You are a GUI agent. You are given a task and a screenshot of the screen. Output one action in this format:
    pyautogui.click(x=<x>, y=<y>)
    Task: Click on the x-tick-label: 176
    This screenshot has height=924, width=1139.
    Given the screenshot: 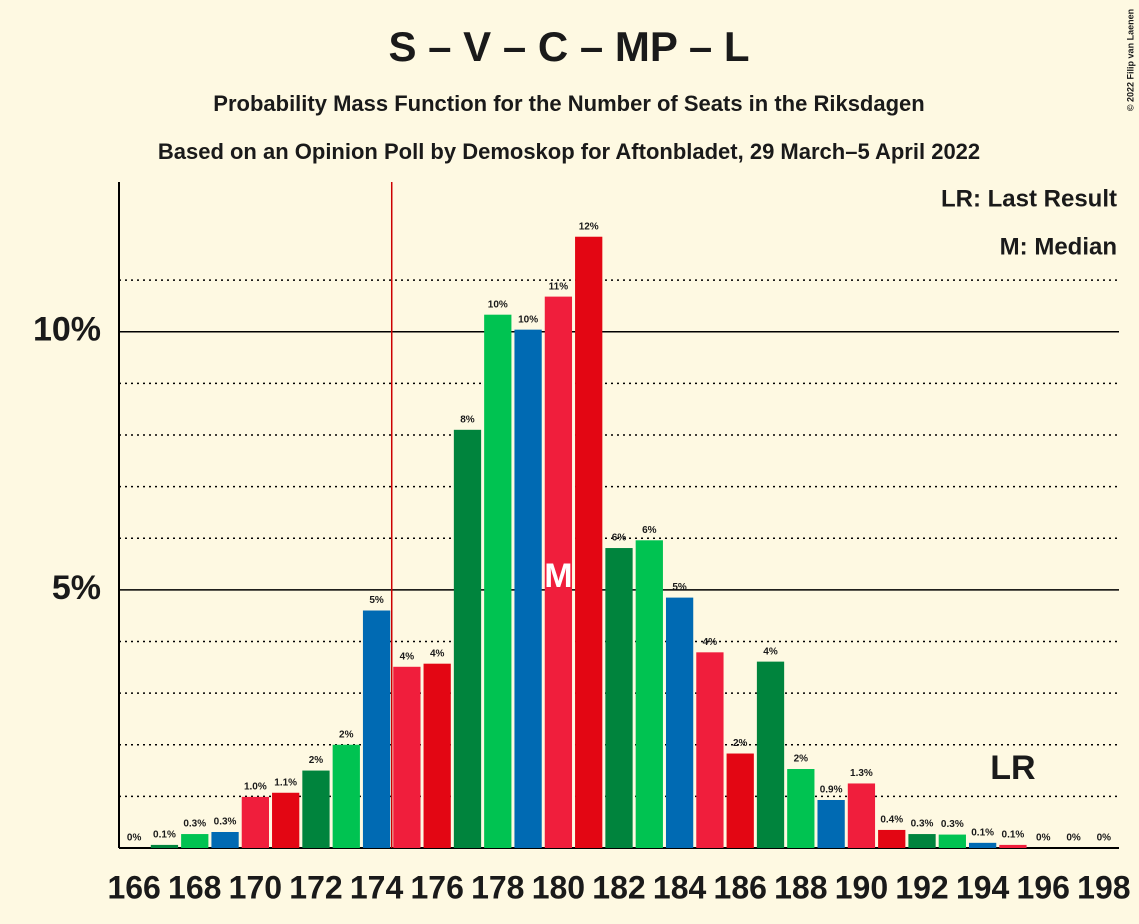 What is the action you would take?
    pyautogui.click(x=436, y=887)
    